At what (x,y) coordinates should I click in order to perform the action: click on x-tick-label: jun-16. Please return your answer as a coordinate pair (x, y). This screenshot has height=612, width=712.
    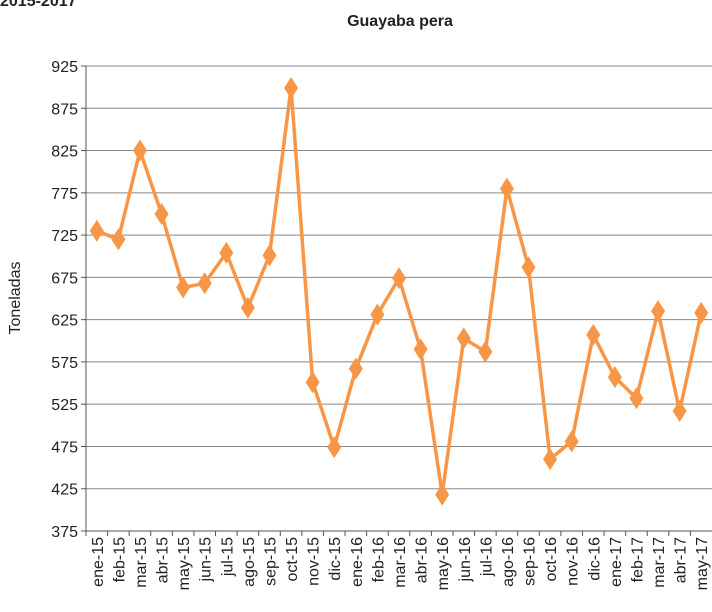
    Looking at the image, I should click on (465, 560).